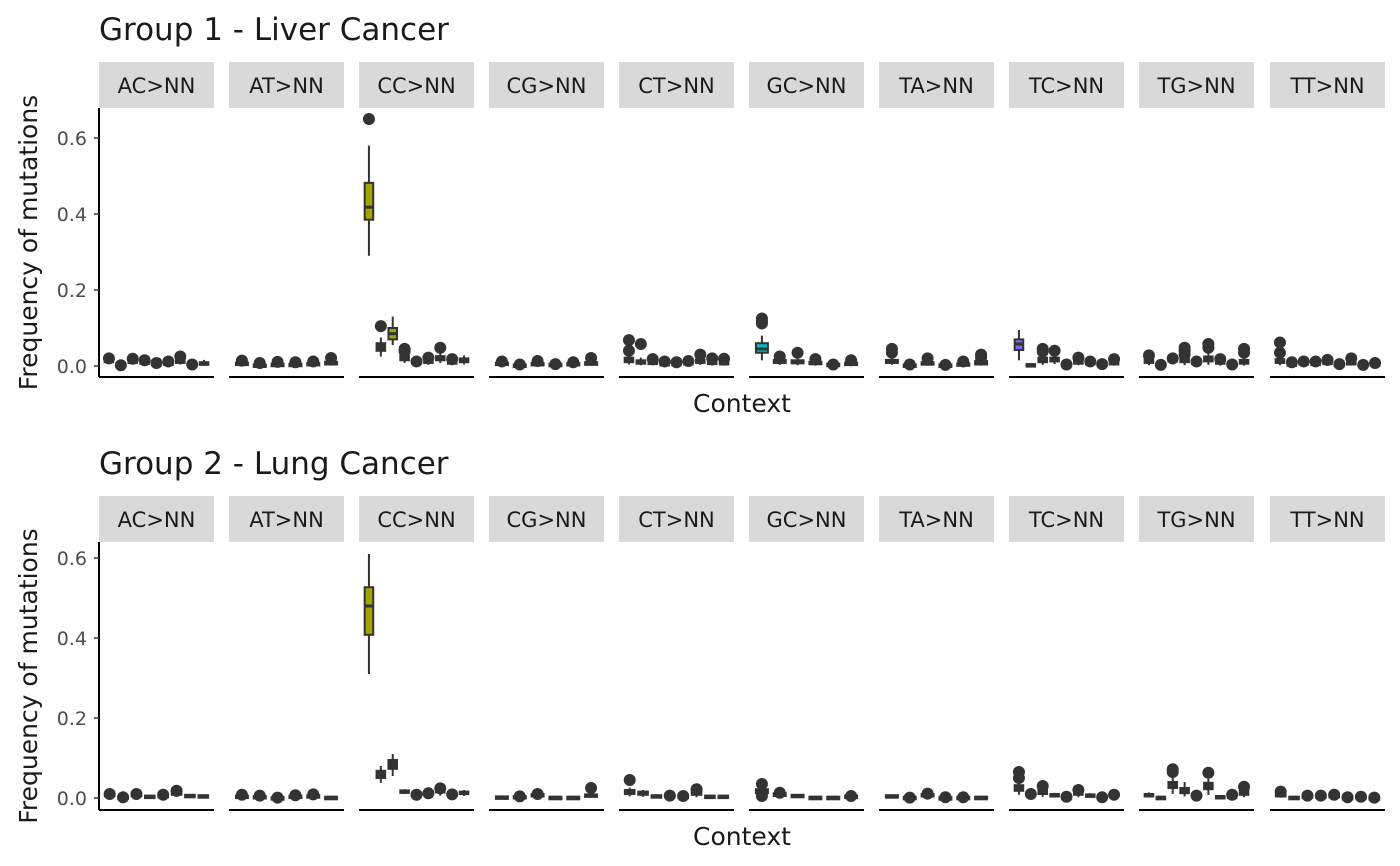  What do you see at coordinates (416, 86) in the screenshot?
I see `facet-strip-label: CC>NN` at bounding box center [416, 86].